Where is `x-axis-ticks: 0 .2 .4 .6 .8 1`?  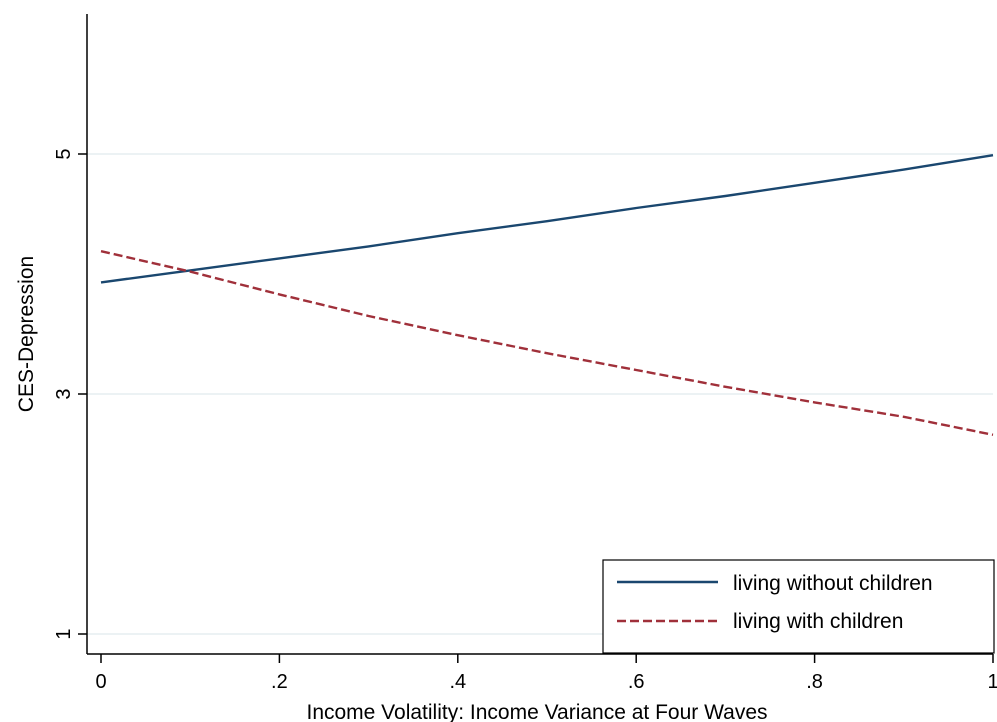
x-axis-ticks: 0 .2 .4 .6 .8 1 is located at coordinates (546, 673).